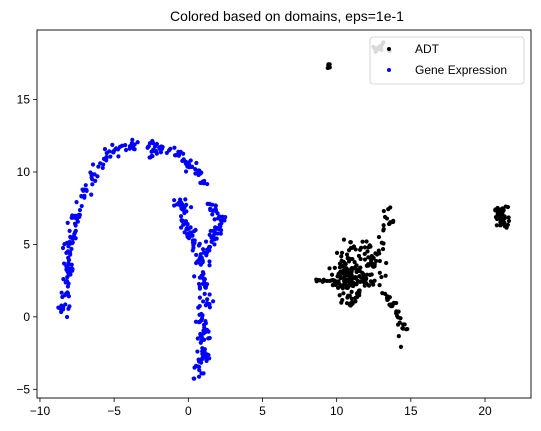 This screenshot has width=541, height=431. I want to click on legend-marker-adt, so click(389, 49).